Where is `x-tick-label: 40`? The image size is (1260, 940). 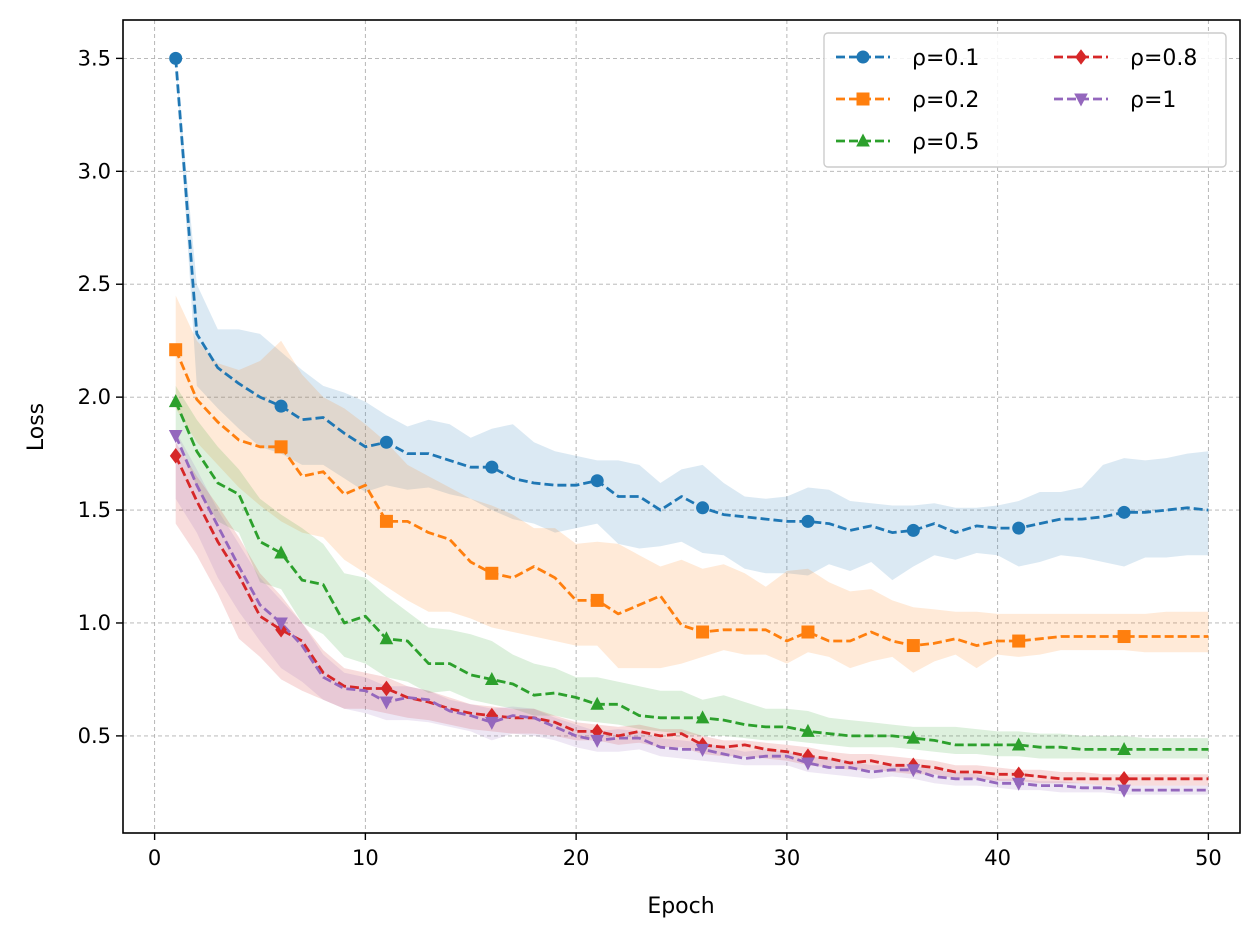
x-tick-label: 40 is located at coordinates (997, 858).